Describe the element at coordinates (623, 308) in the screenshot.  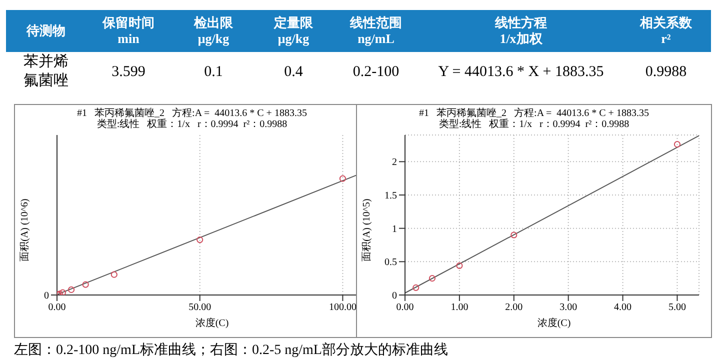
I see `x-tick-label: 4.00` at that location.